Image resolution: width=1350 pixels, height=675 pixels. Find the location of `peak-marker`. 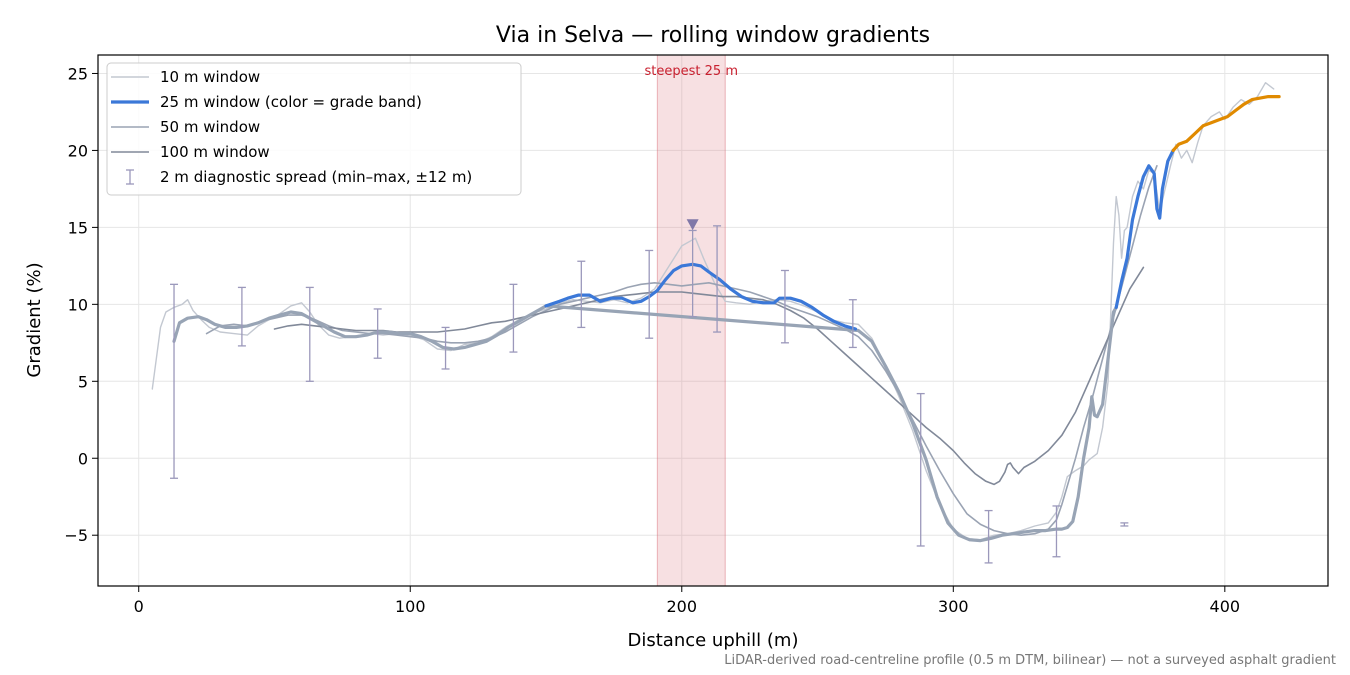

peak-marker is located at coordinates (692, 225).